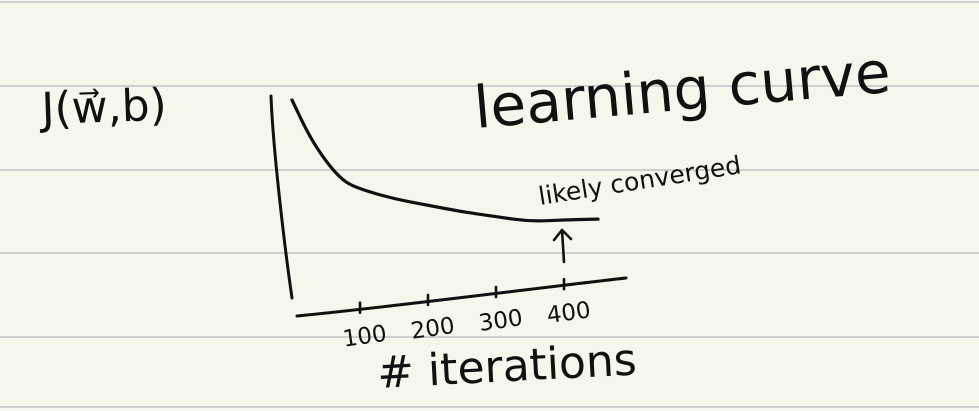 This screenshot has width=979, height=411. I want to click on converged-arrow, so click(562, 246).